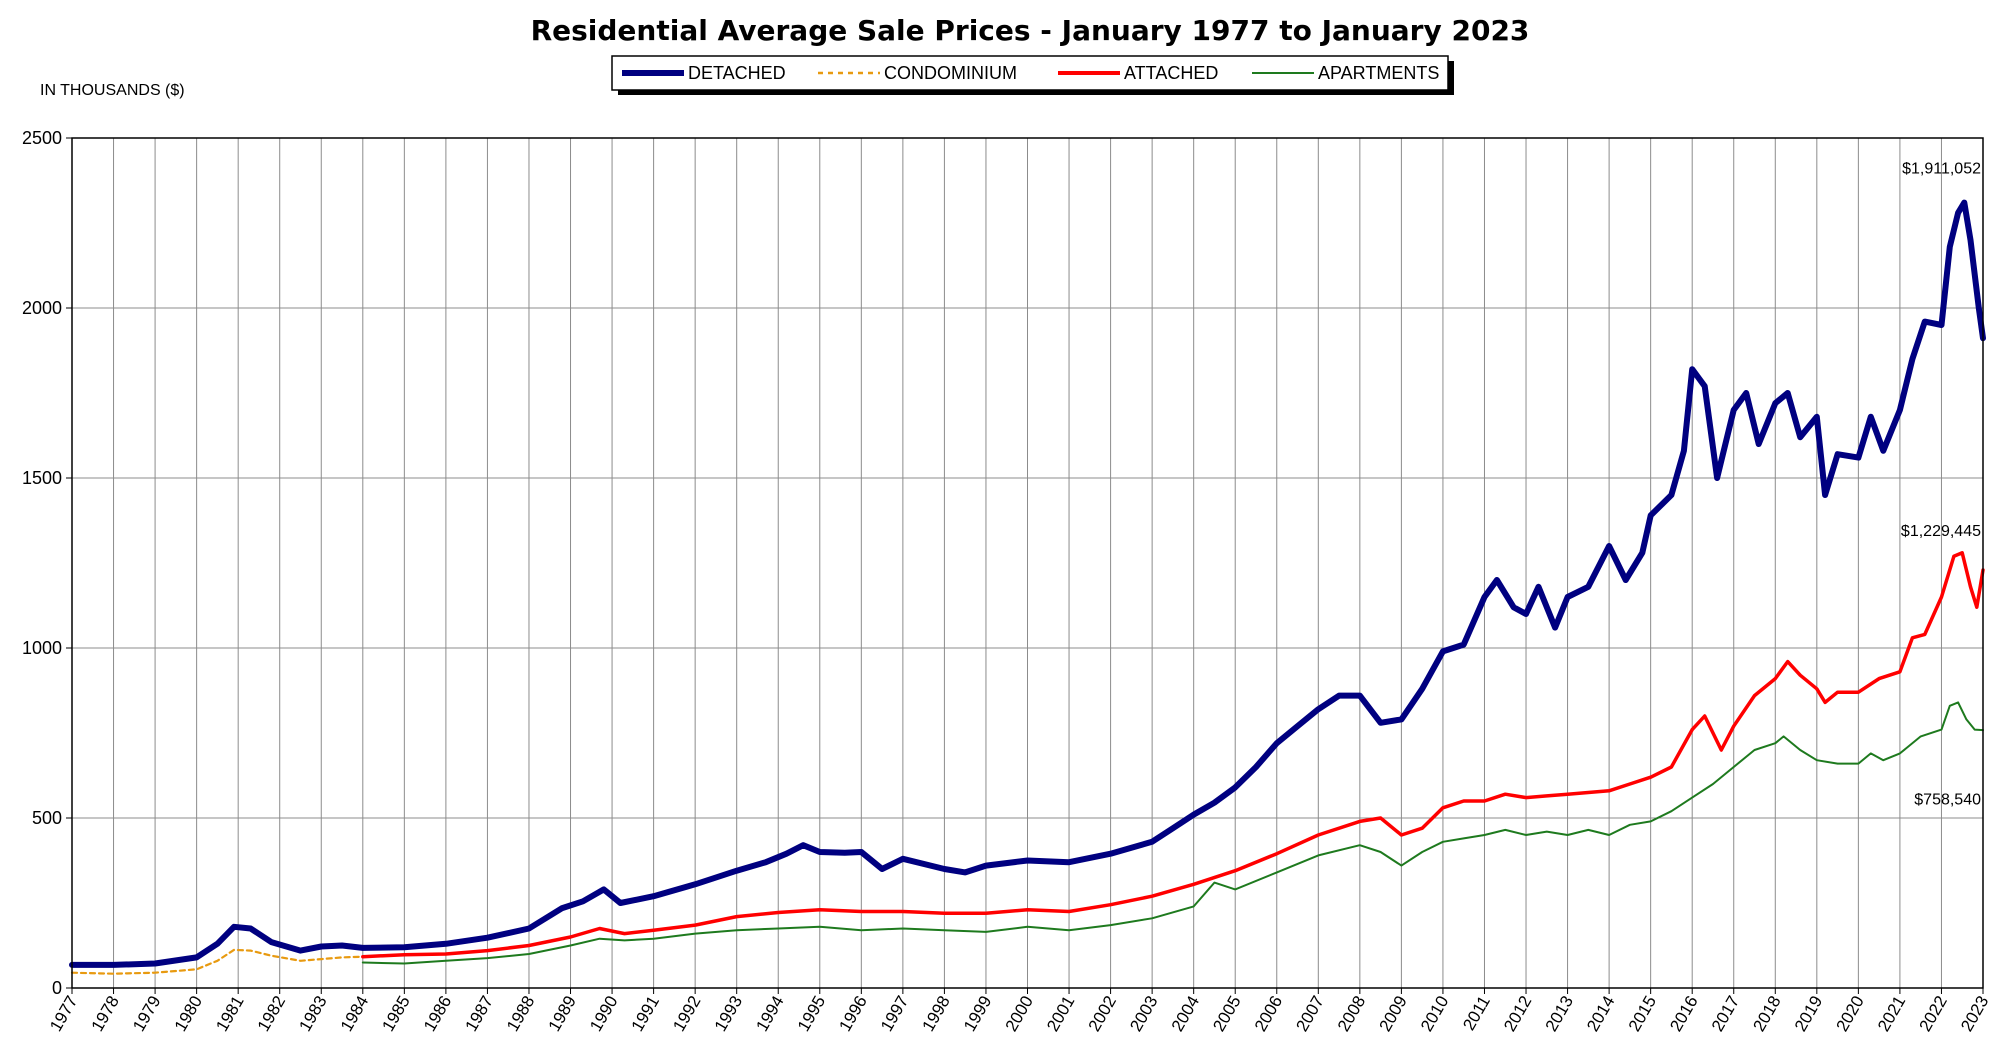 This screenshot has width=1998, height=1058. What do you see at coordinates (437, 1014) in the screenshot?
I see `x-tick-label-1986: 1986` at bounding box center [437, 1014].